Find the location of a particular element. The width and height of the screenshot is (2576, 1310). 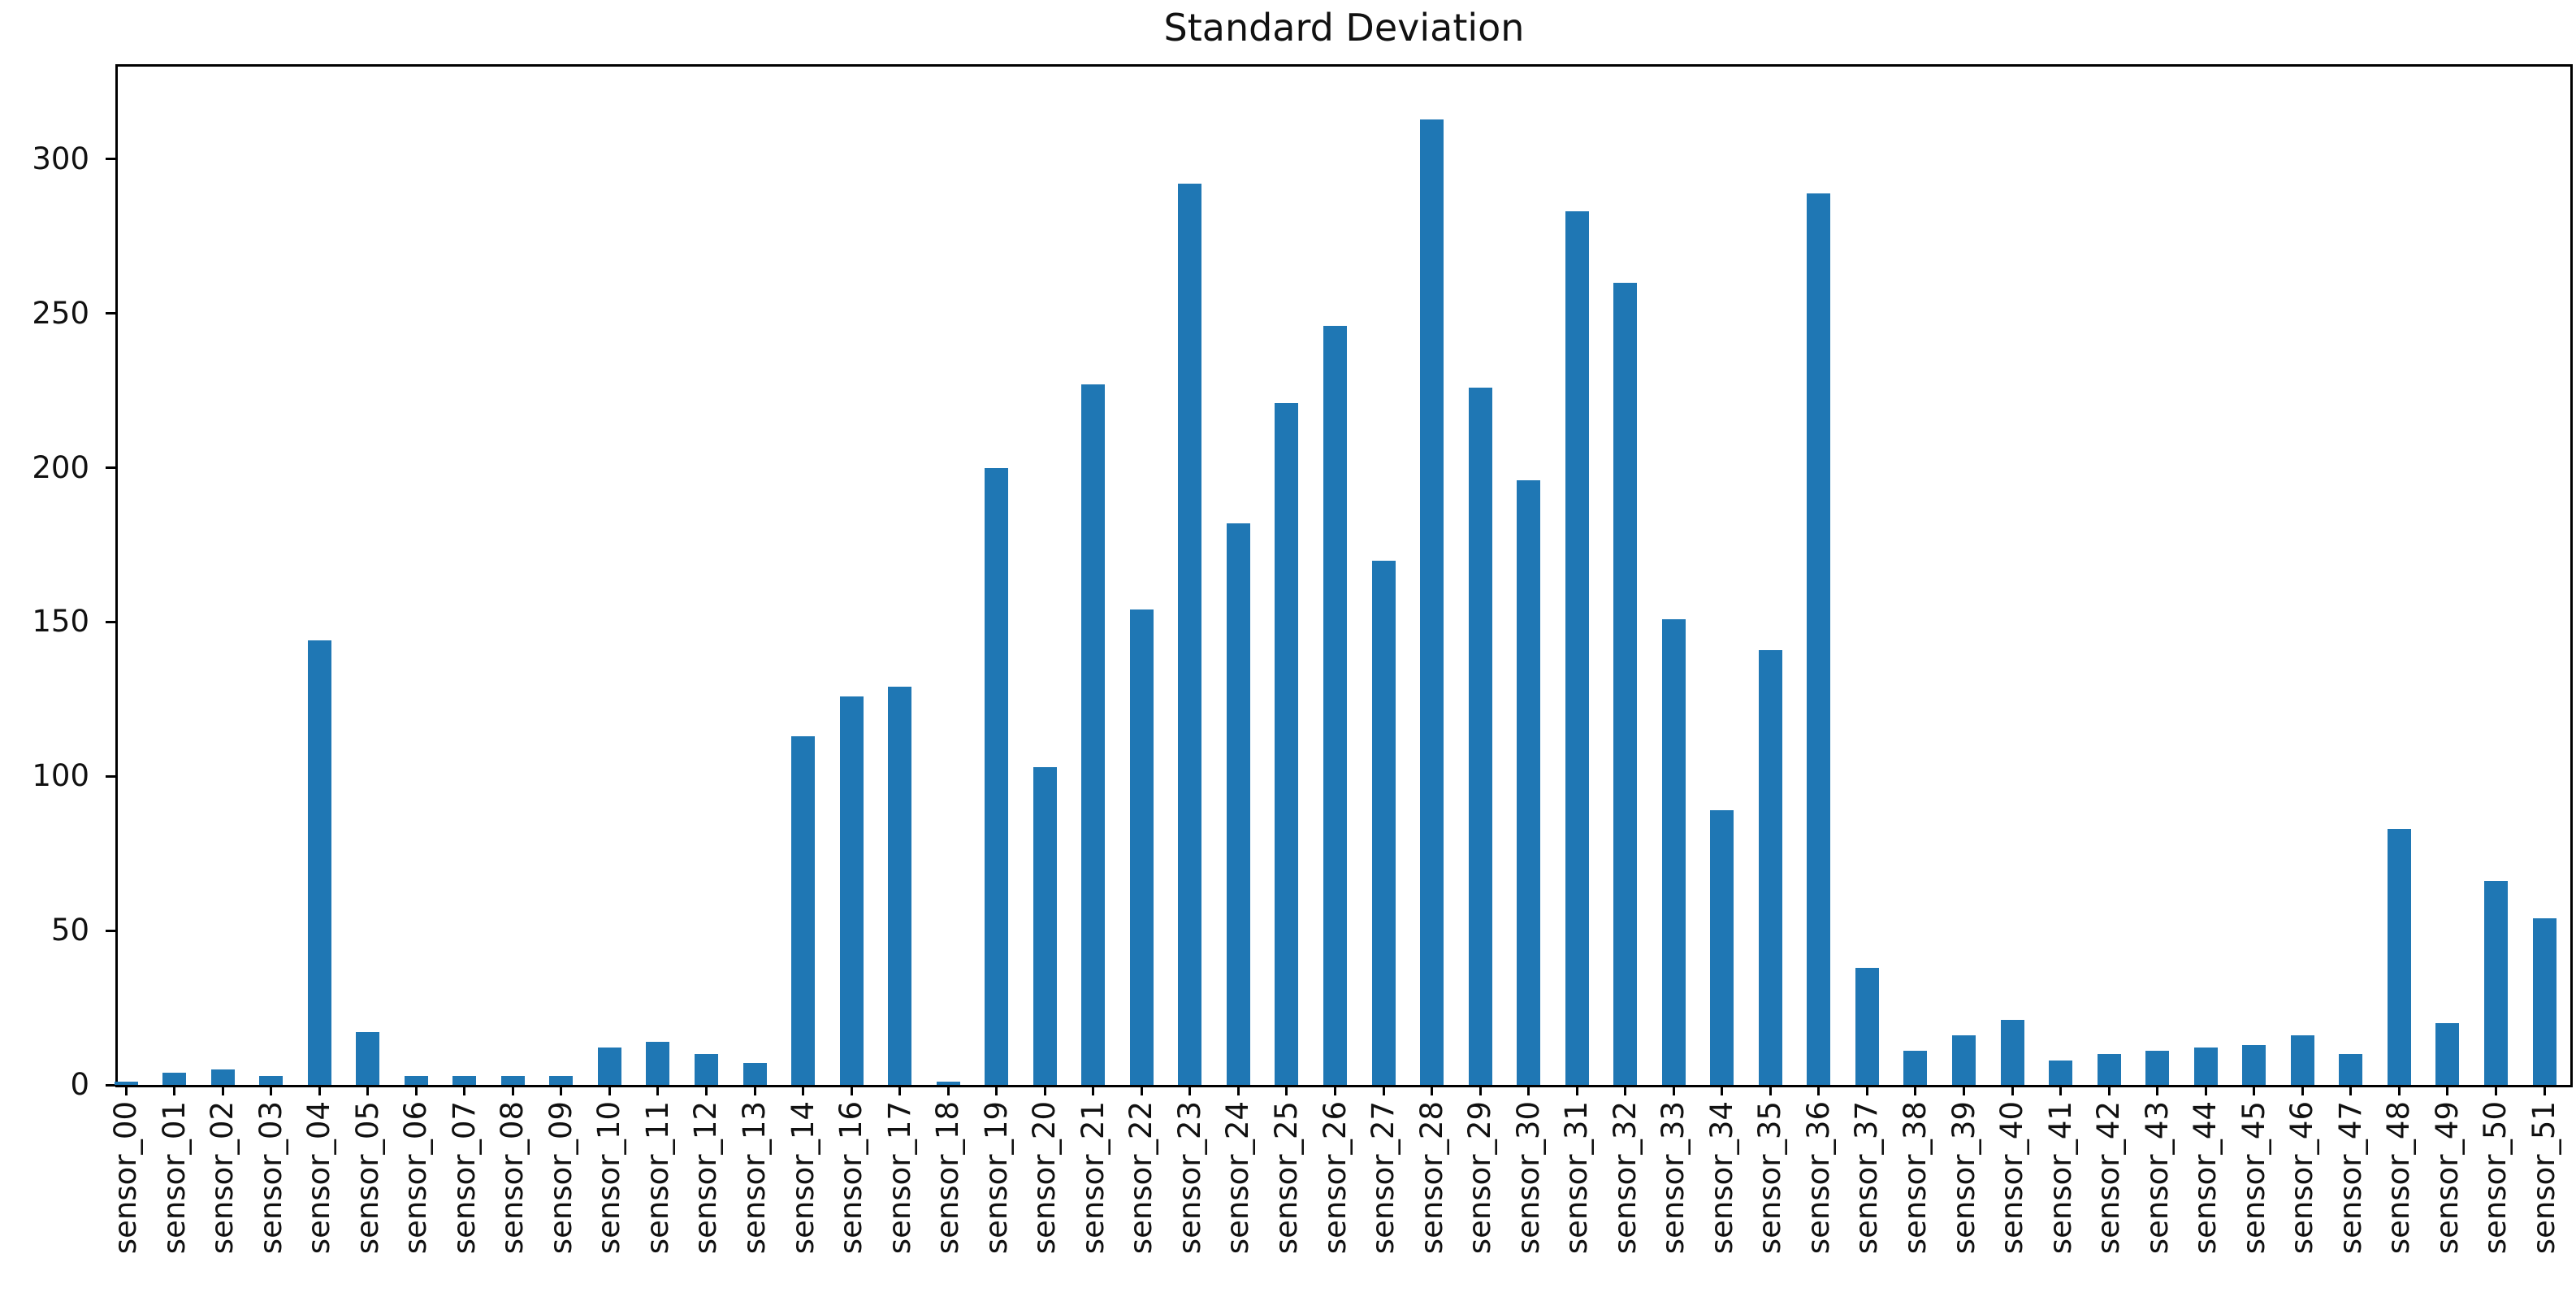

x-tick-label-sensor_39: sensor_39 is located at coordinates (1963, 1178).